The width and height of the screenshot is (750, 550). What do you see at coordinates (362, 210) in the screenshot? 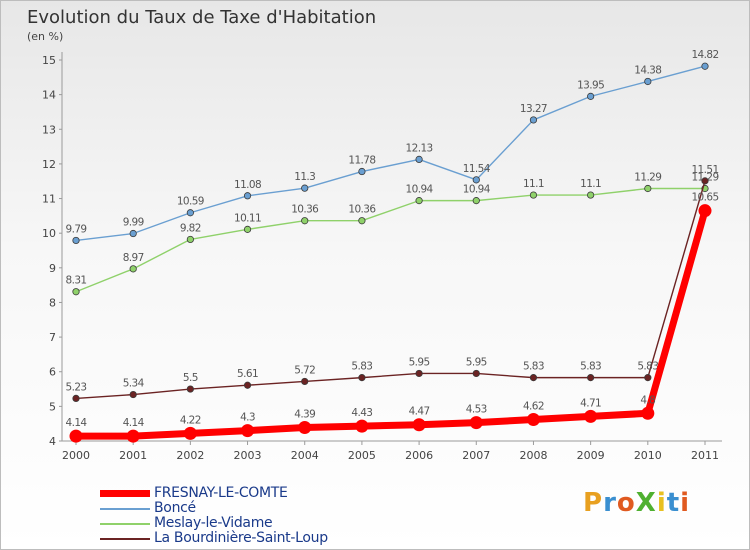
I see `data-label: 10.36` at bounding box center [362, 210].